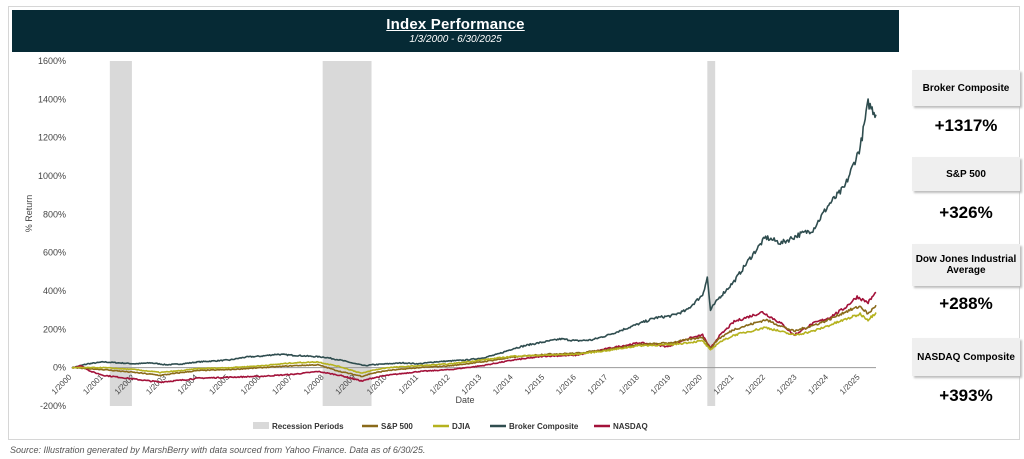 The image size is (1024, 459). Describe the element at coordinates (397, 426) in the screenshot. I see `legend-label: S&P 500` at that location.